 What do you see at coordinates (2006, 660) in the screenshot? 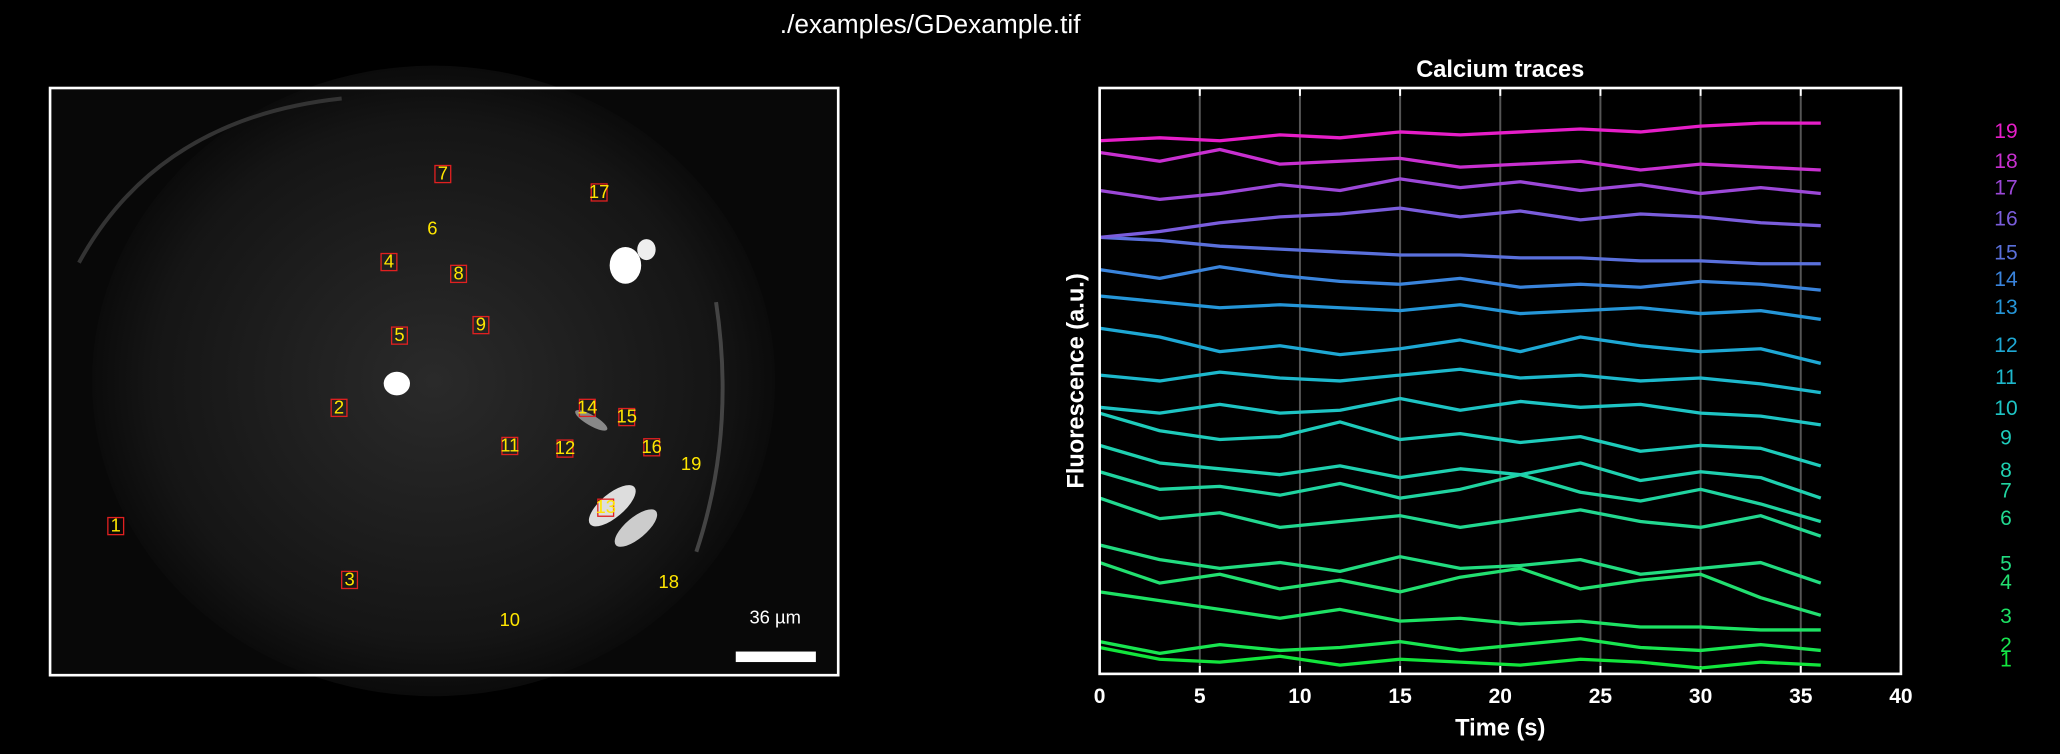
I see `roi-label: 1` at bounding box center [2006, 660].